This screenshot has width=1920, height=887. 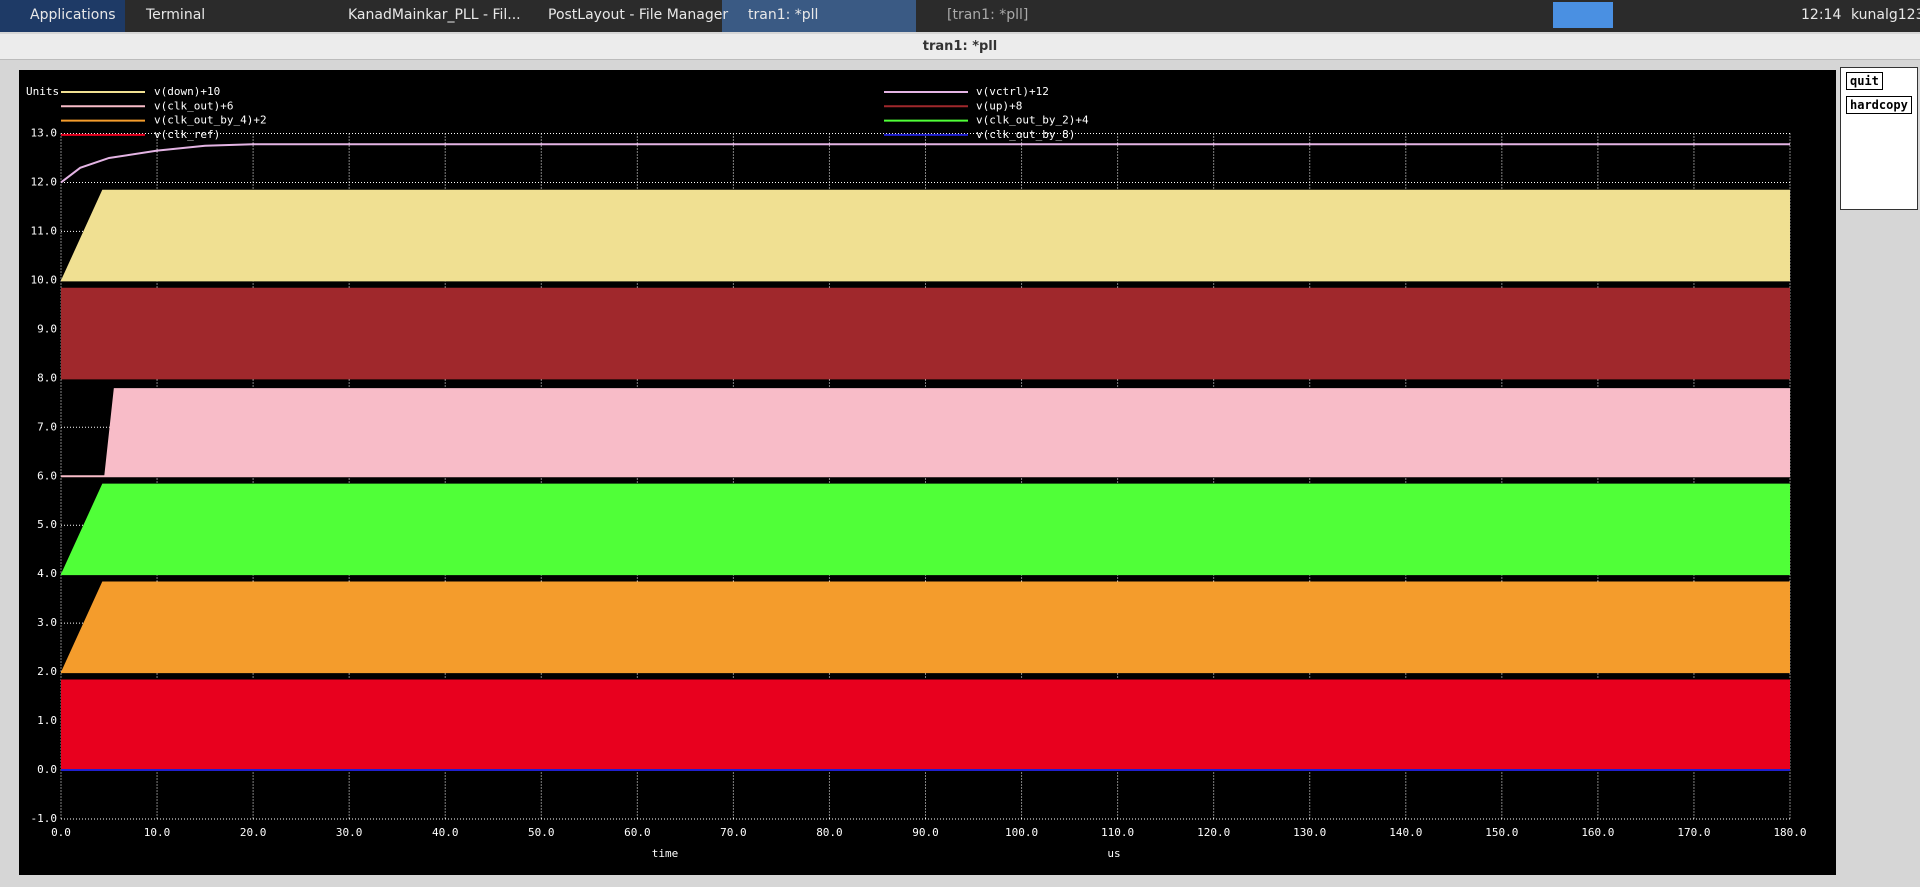 I want to click on y-tick-label: 2.0, so click(x=47, y=671).